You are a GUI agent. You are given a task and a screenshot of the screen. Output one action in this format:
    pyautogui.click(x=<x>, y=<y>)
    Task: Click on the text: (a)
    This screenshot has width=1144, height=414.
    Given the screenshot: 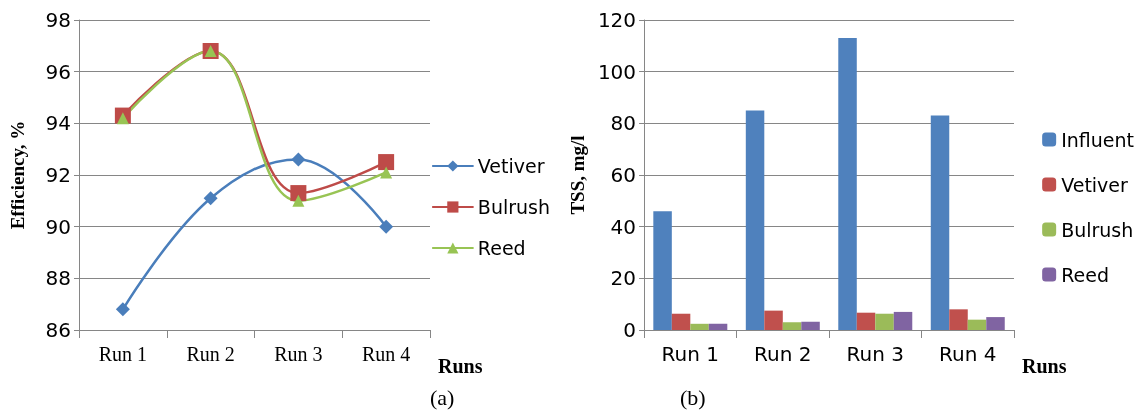 What is the action you would take?
    pyautogui.click(x=442, y=397)
    